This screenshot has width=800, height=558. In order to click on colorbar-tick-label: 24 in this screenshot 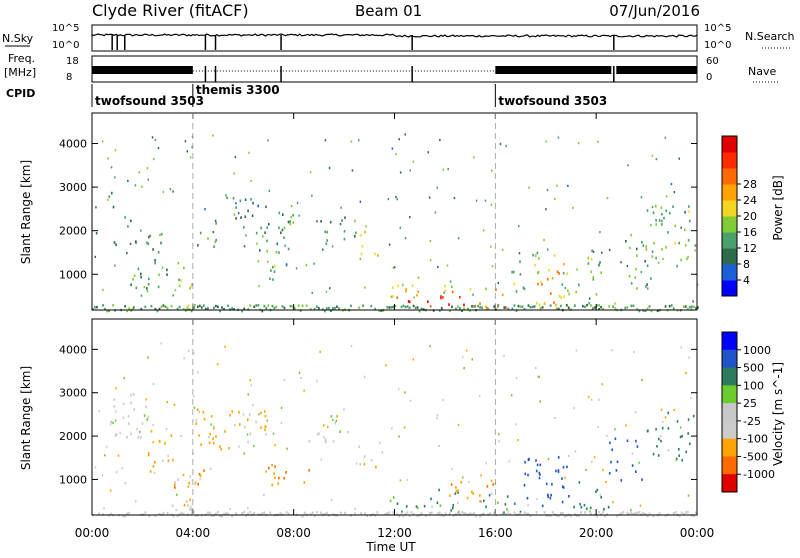, I will do `click(750, 200)`.